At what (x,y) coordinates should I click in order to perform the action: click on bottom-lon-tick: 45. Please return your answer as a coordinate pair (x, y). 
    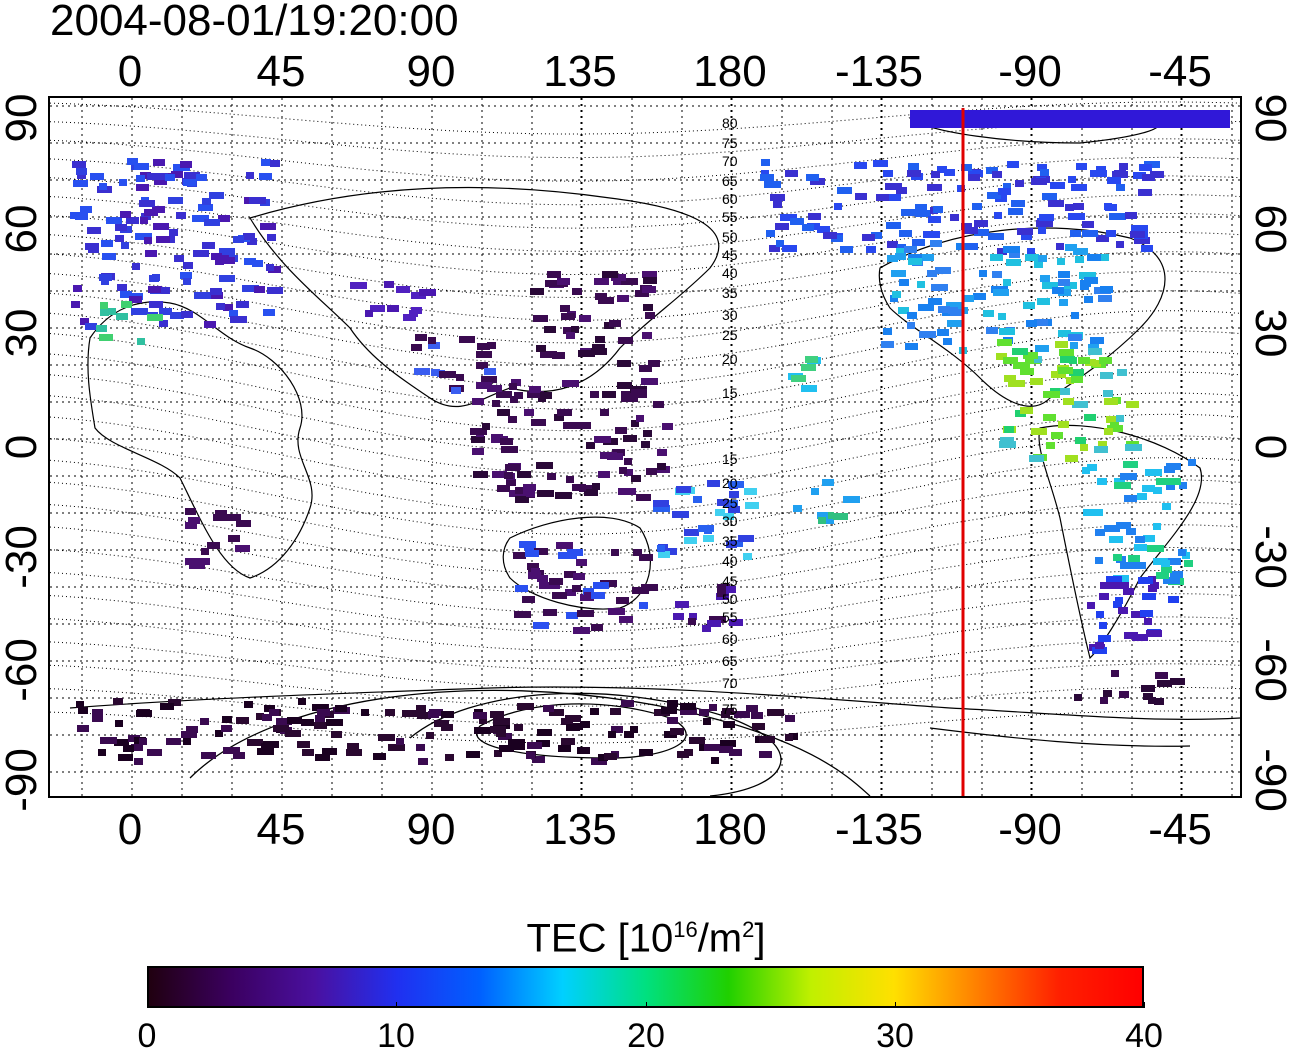
    Looking at the image, I should click on (281, 829).